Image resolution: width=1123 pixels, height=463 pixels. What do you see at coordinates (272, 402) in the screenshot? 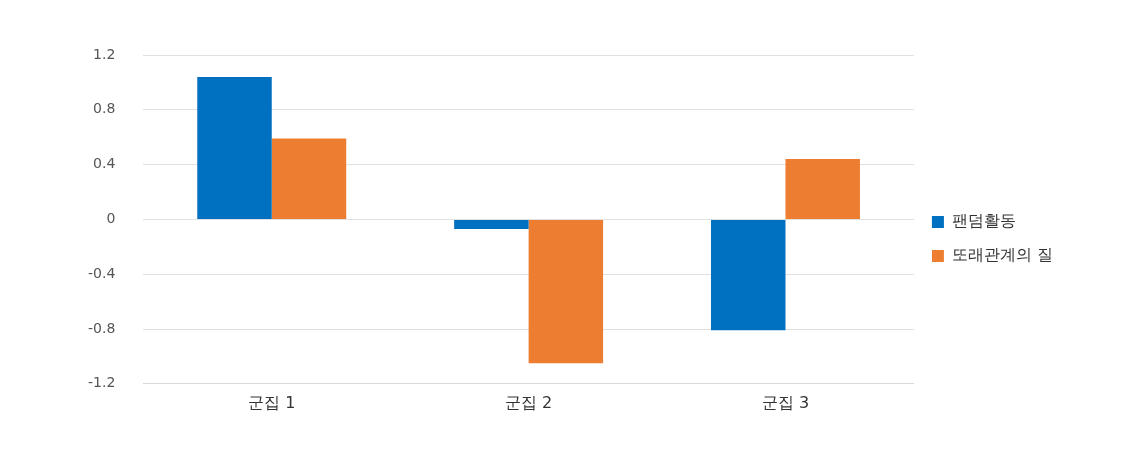
I see `x-tick-label: 군집 1` at bounding box center [272, 402].